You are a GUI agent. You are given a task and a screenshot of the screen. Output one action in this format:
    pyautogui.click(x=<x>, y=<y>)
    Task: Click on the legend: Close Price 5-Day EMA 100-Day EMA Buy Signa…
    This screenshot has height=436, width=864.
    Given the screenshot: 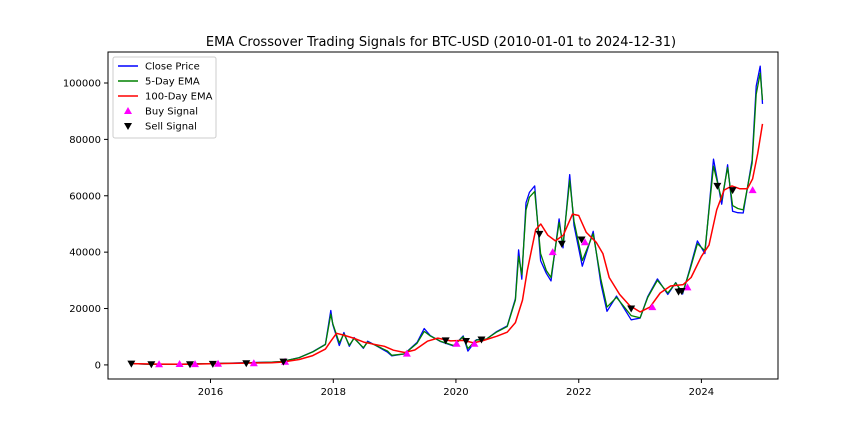 What is the action you would take?
    pyautogui.click(x=164, y=97)
    